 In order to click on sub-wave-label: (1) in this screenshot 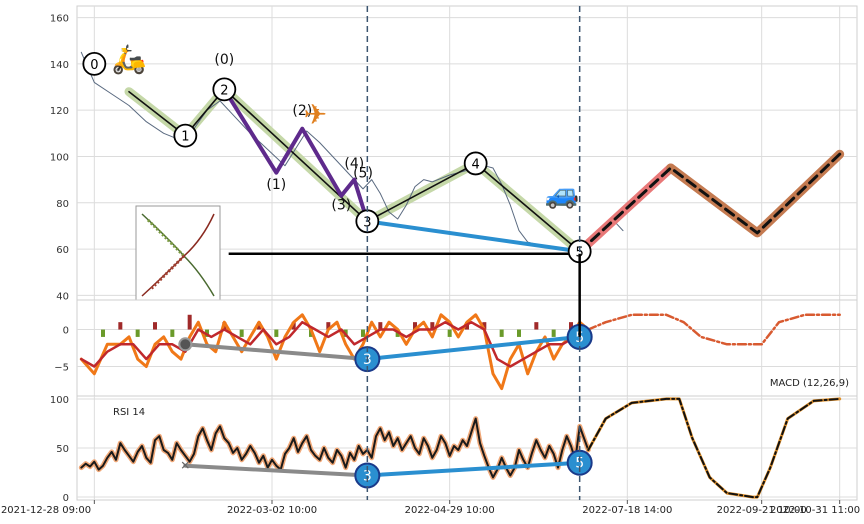, I will do `click(276, 185)`.